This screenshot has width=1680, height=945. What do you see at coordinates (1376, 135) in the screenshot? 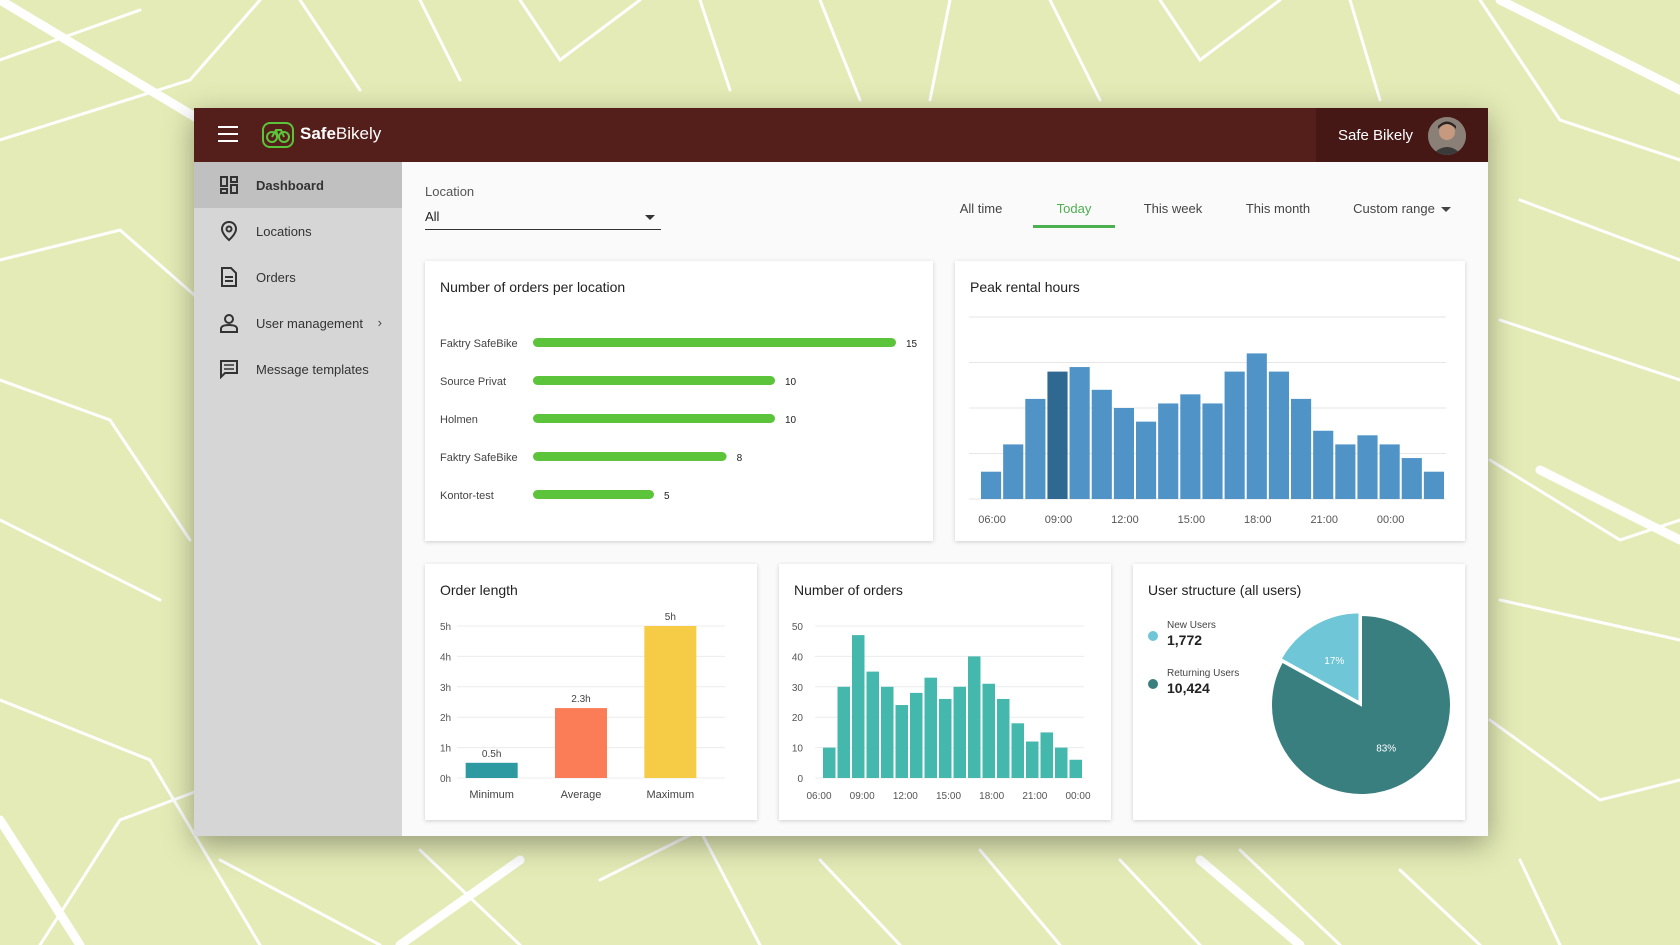
I see `user-name: Safe Bikely` at bounding box center [1376, 135].